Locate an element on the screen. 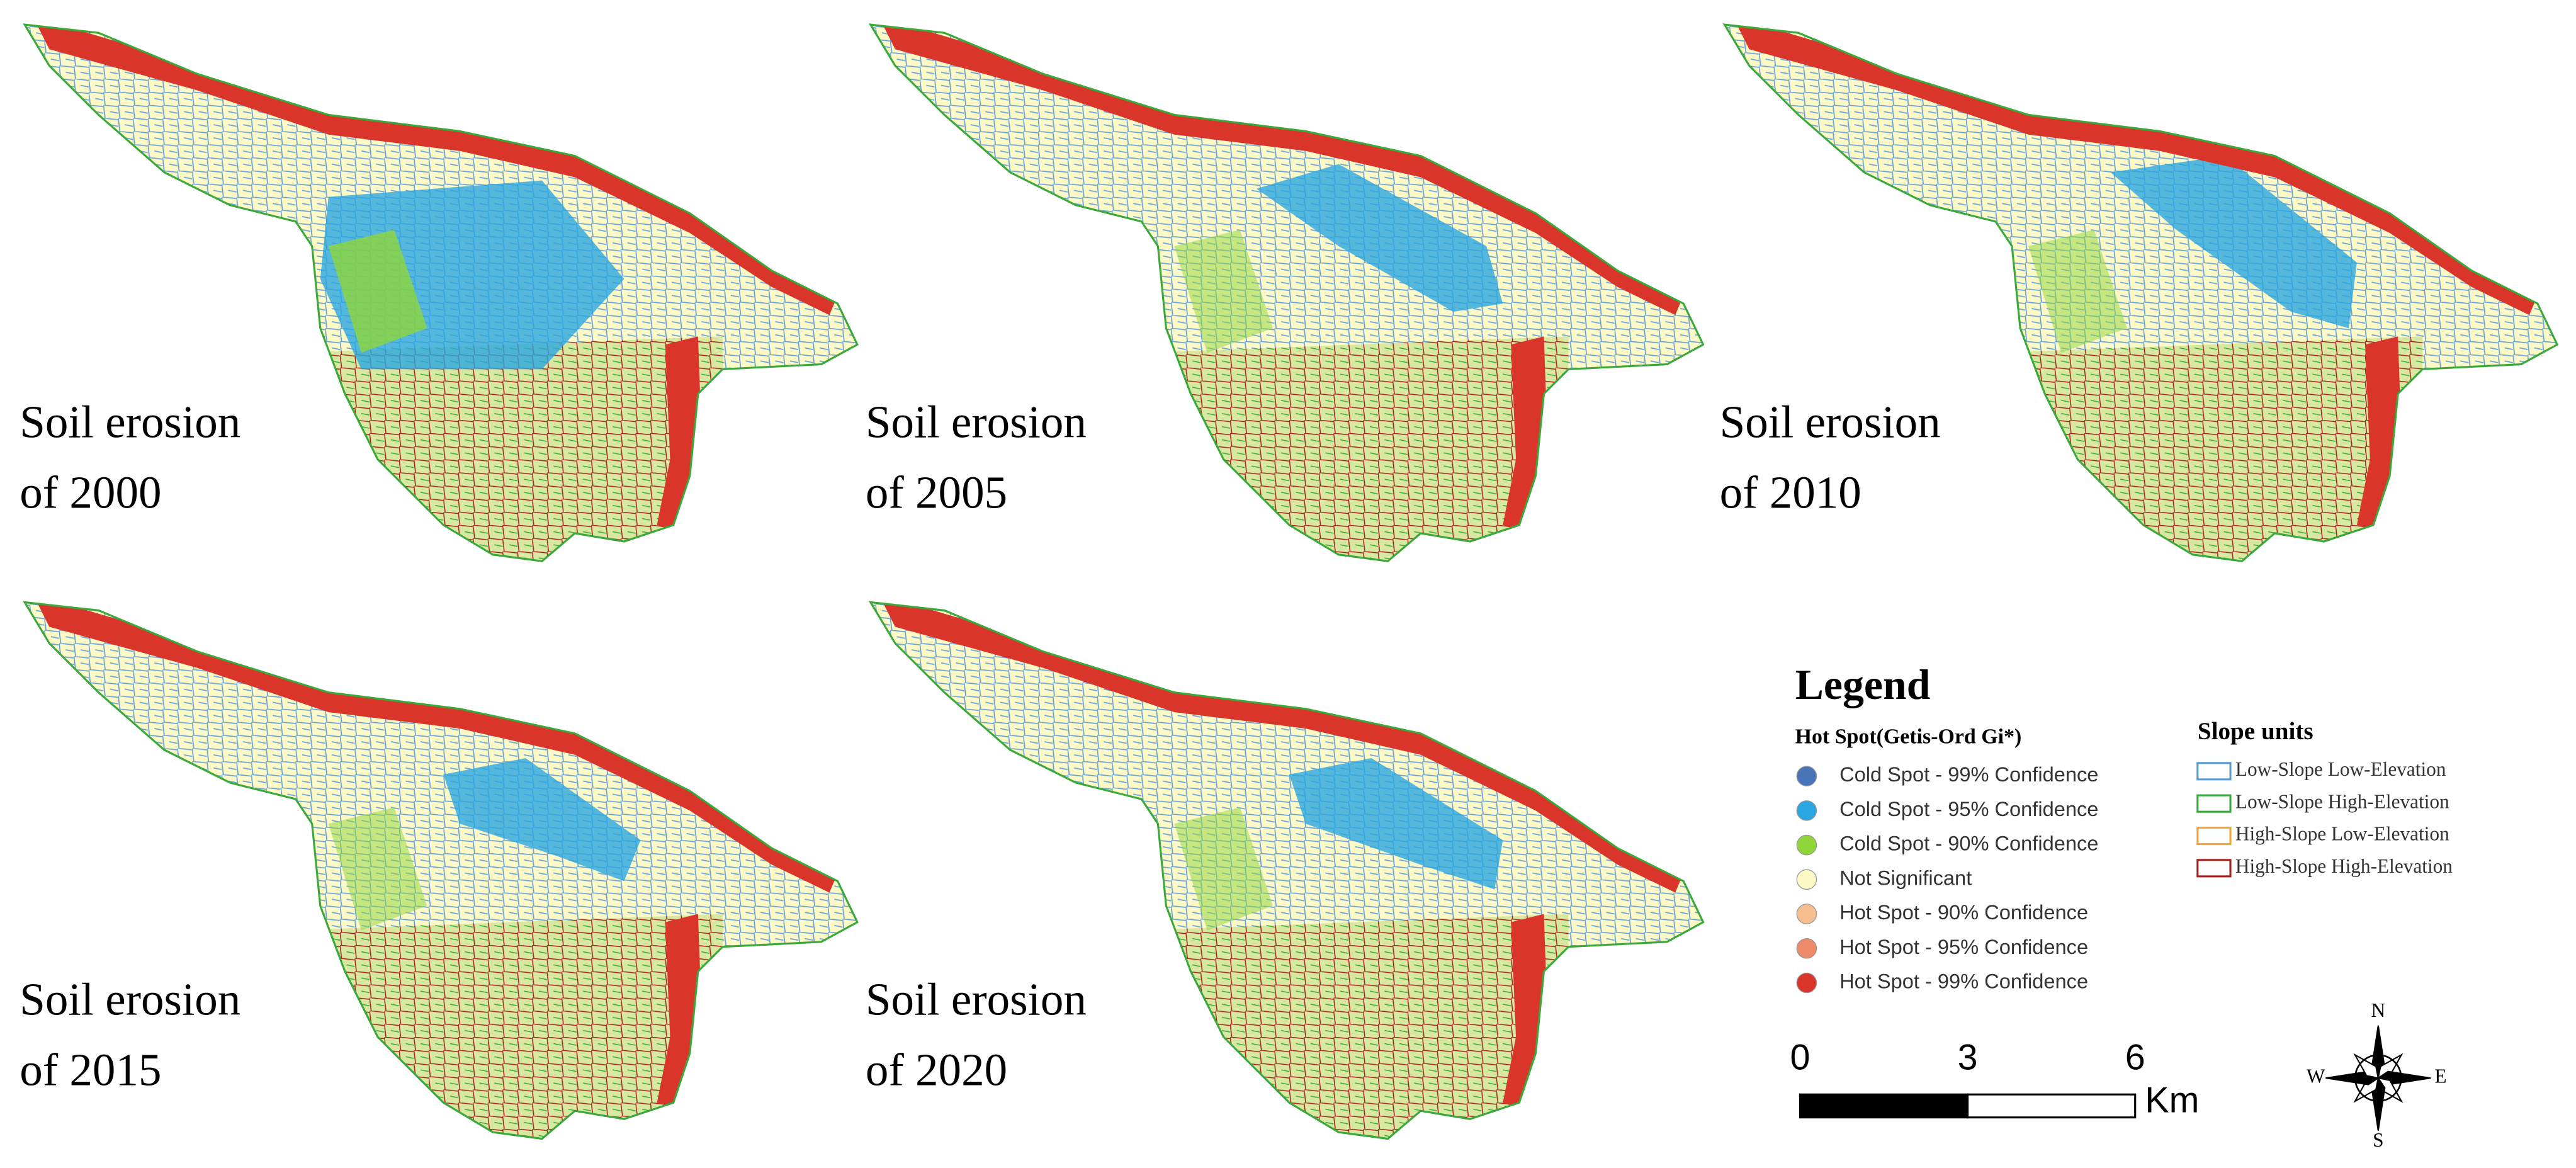 Image resolution: width=2576 pixels, height=1168 pixels. compass-n: N is located at coordinates (2378, 1010).